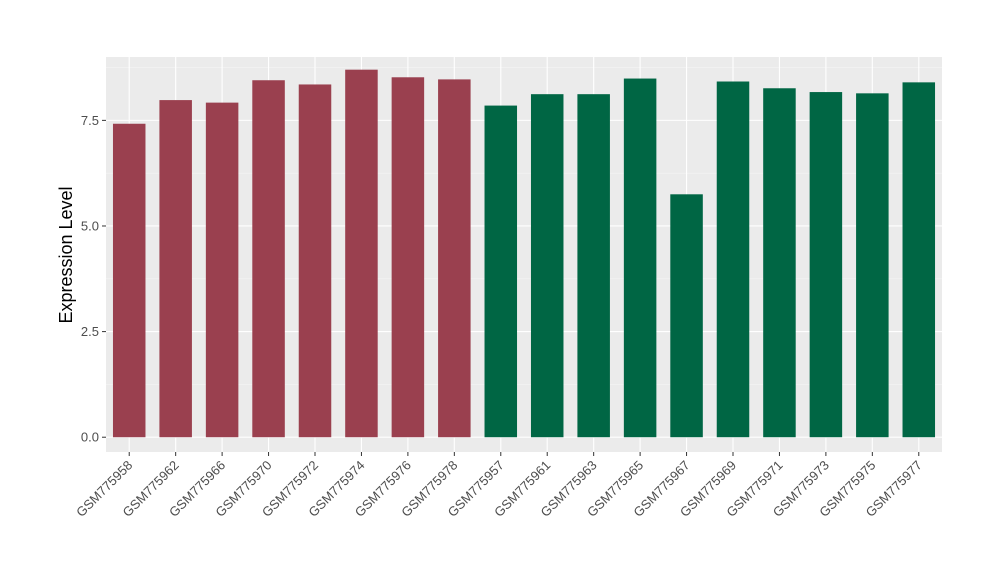 The image size is (1000, 580). What do you see at coordinates (90, 331) in the screenshot?
I see `y-tick-label: 2.5` at bounding box center [90, 331].